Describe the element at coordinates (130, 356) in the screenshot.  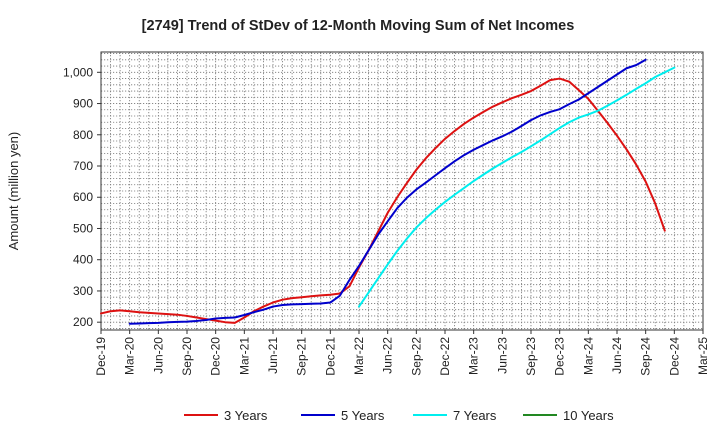
I see `x-tick-label: Mar-20` at that location.